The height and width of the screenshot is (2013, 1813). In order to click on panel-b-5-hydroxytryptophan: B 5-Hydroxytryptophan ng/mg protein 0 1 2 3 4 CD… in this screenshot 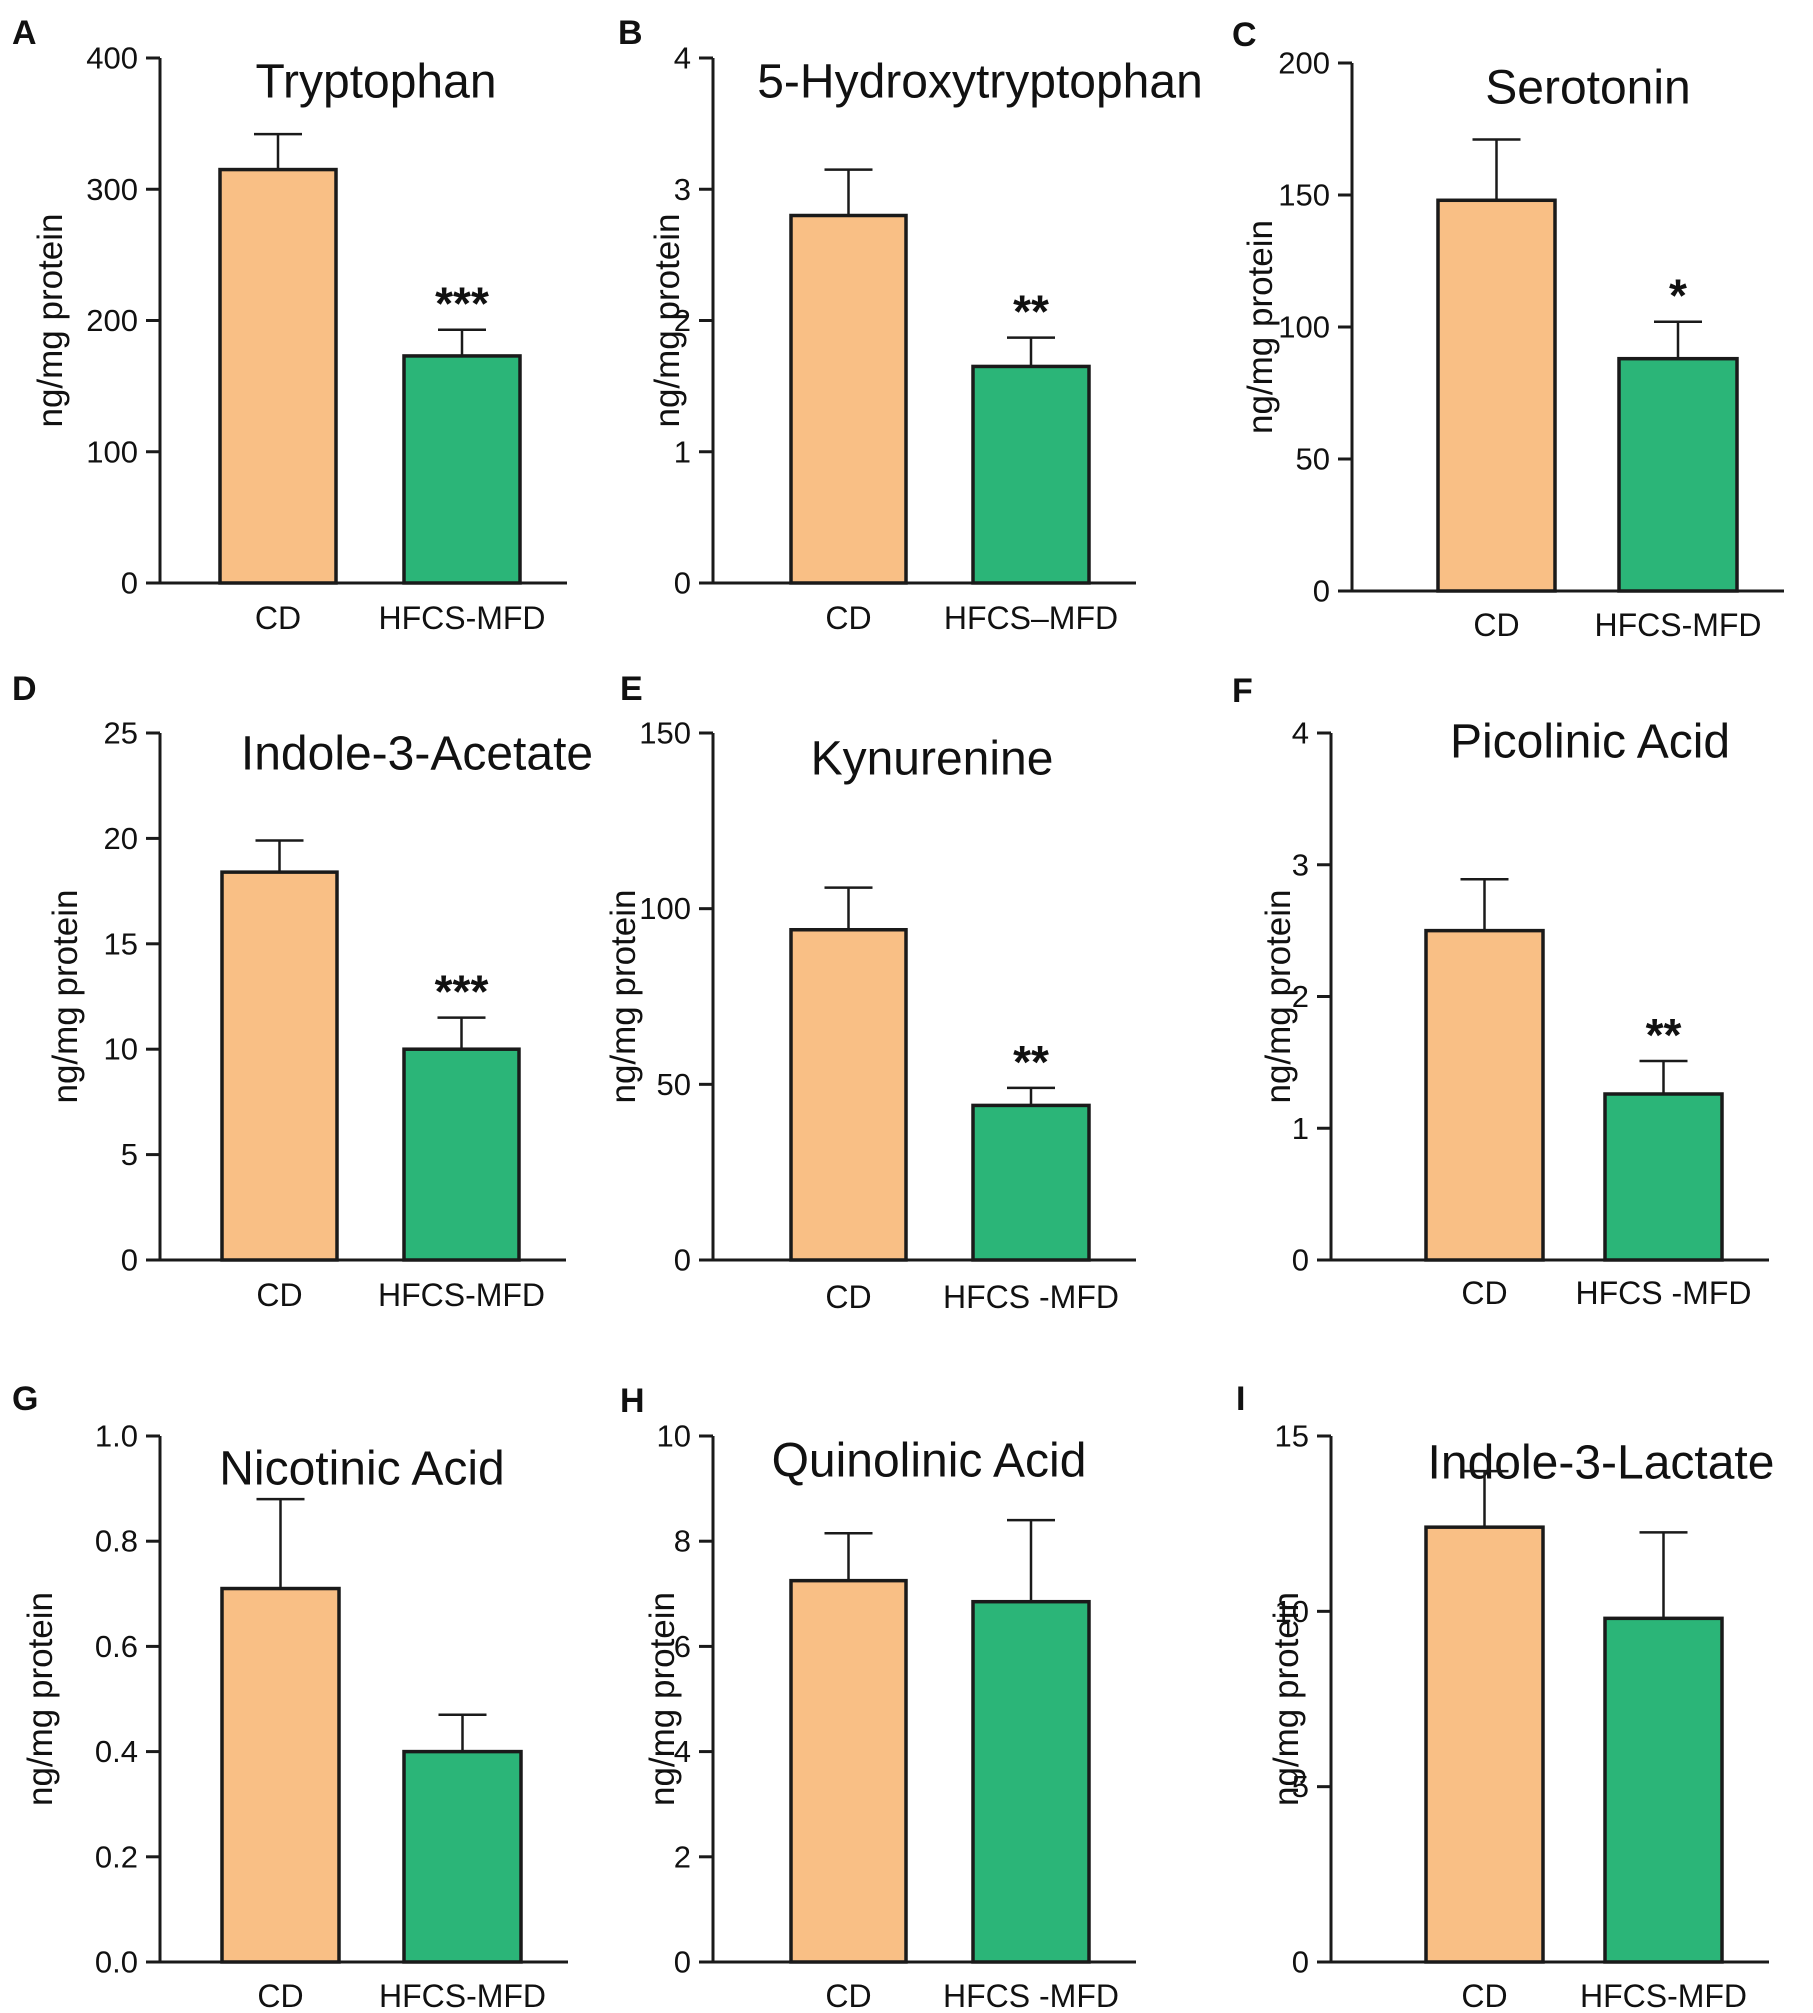, I will do `click(910, 325)`.